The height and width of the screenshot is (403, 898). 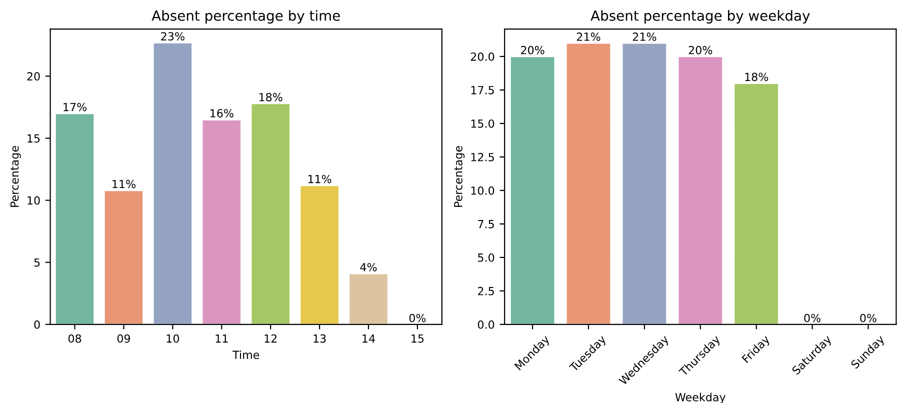 What do you see at coordinates (486, 291) in the screenshot?
I see `y-tick-label: 2.5` at bounding box center [486, 291].